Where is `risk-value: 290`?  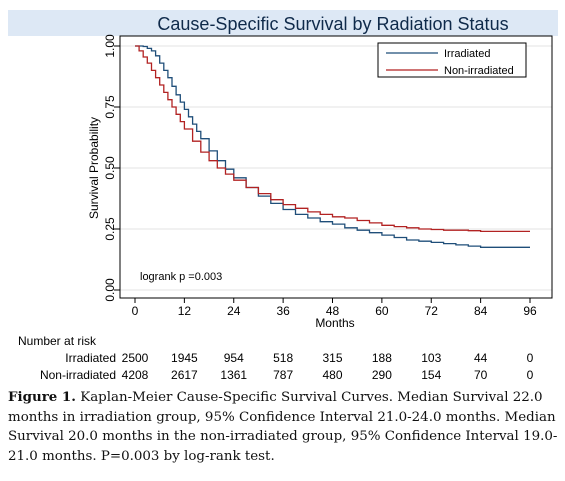
risk-value: 290 is located at coordinates (382, 375).